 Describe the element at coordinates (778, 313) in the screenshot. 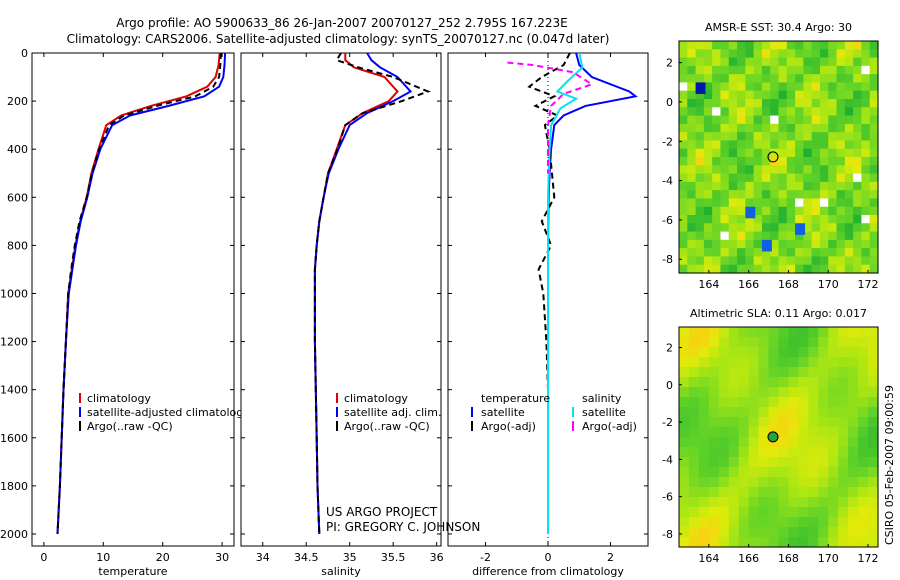

I see `map-title: Altimetric SLA: 0.11 Argo: 0.017` at that location.